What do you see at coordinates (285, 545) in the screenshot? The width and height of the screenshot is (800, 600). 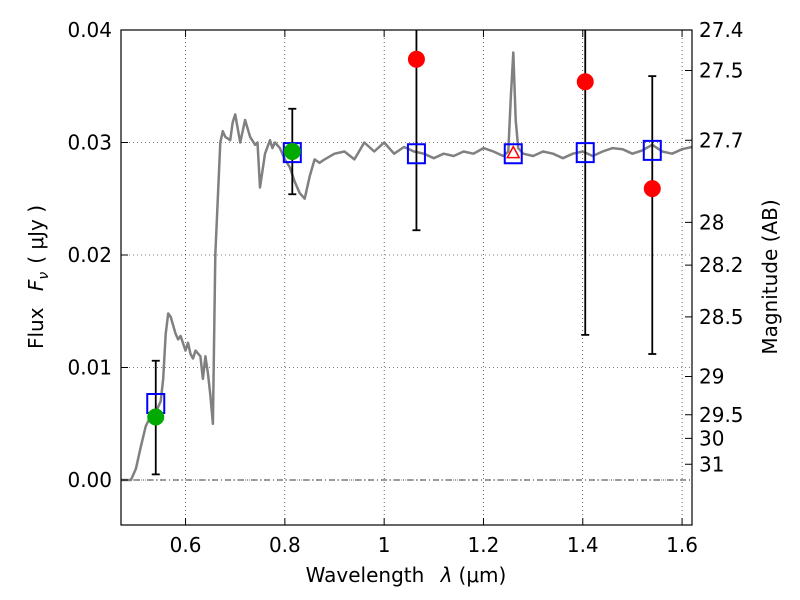 I see `x-tick-label: 0.8` at bounding box center [285, 545].